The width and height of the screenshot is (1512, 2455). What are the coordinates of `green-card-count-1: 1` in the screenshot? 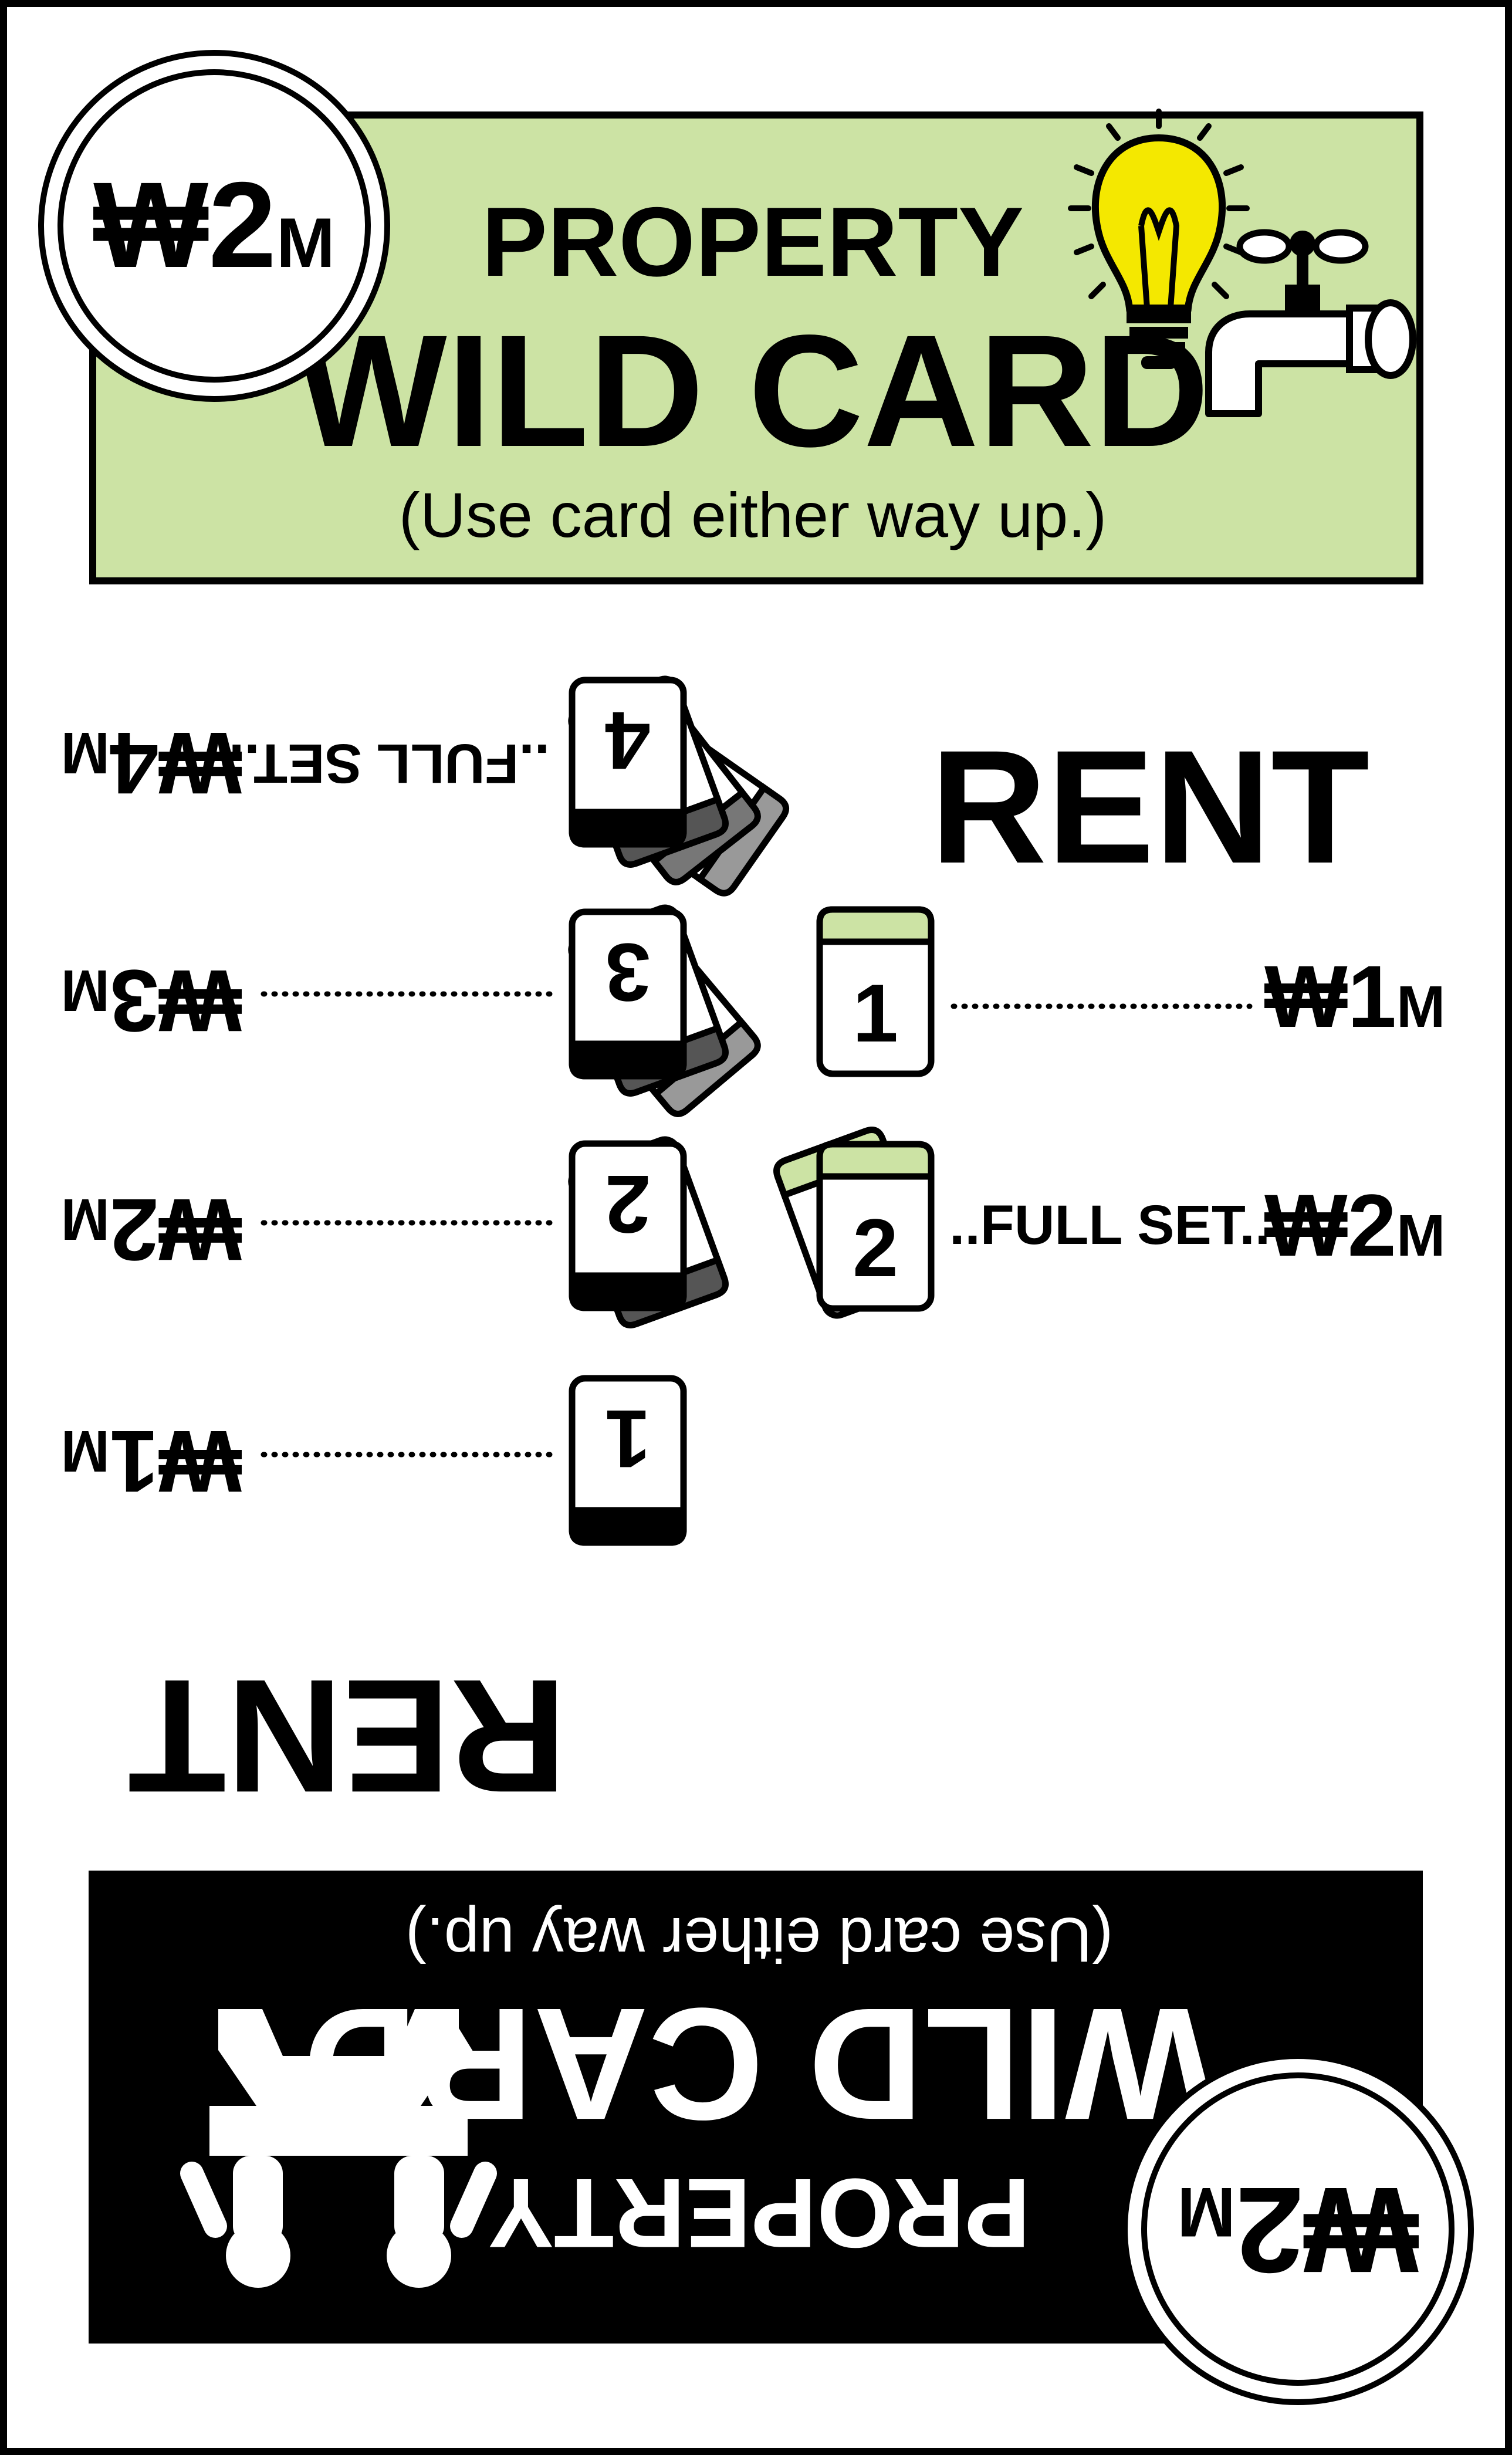 It's located at (875, 1013).